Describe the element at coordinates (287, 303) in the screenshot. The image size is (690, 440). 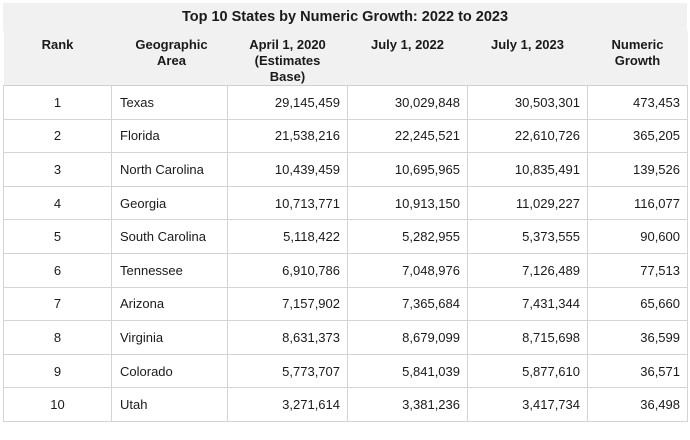
I see `cell-april-2020: 7,157,902` at that location.